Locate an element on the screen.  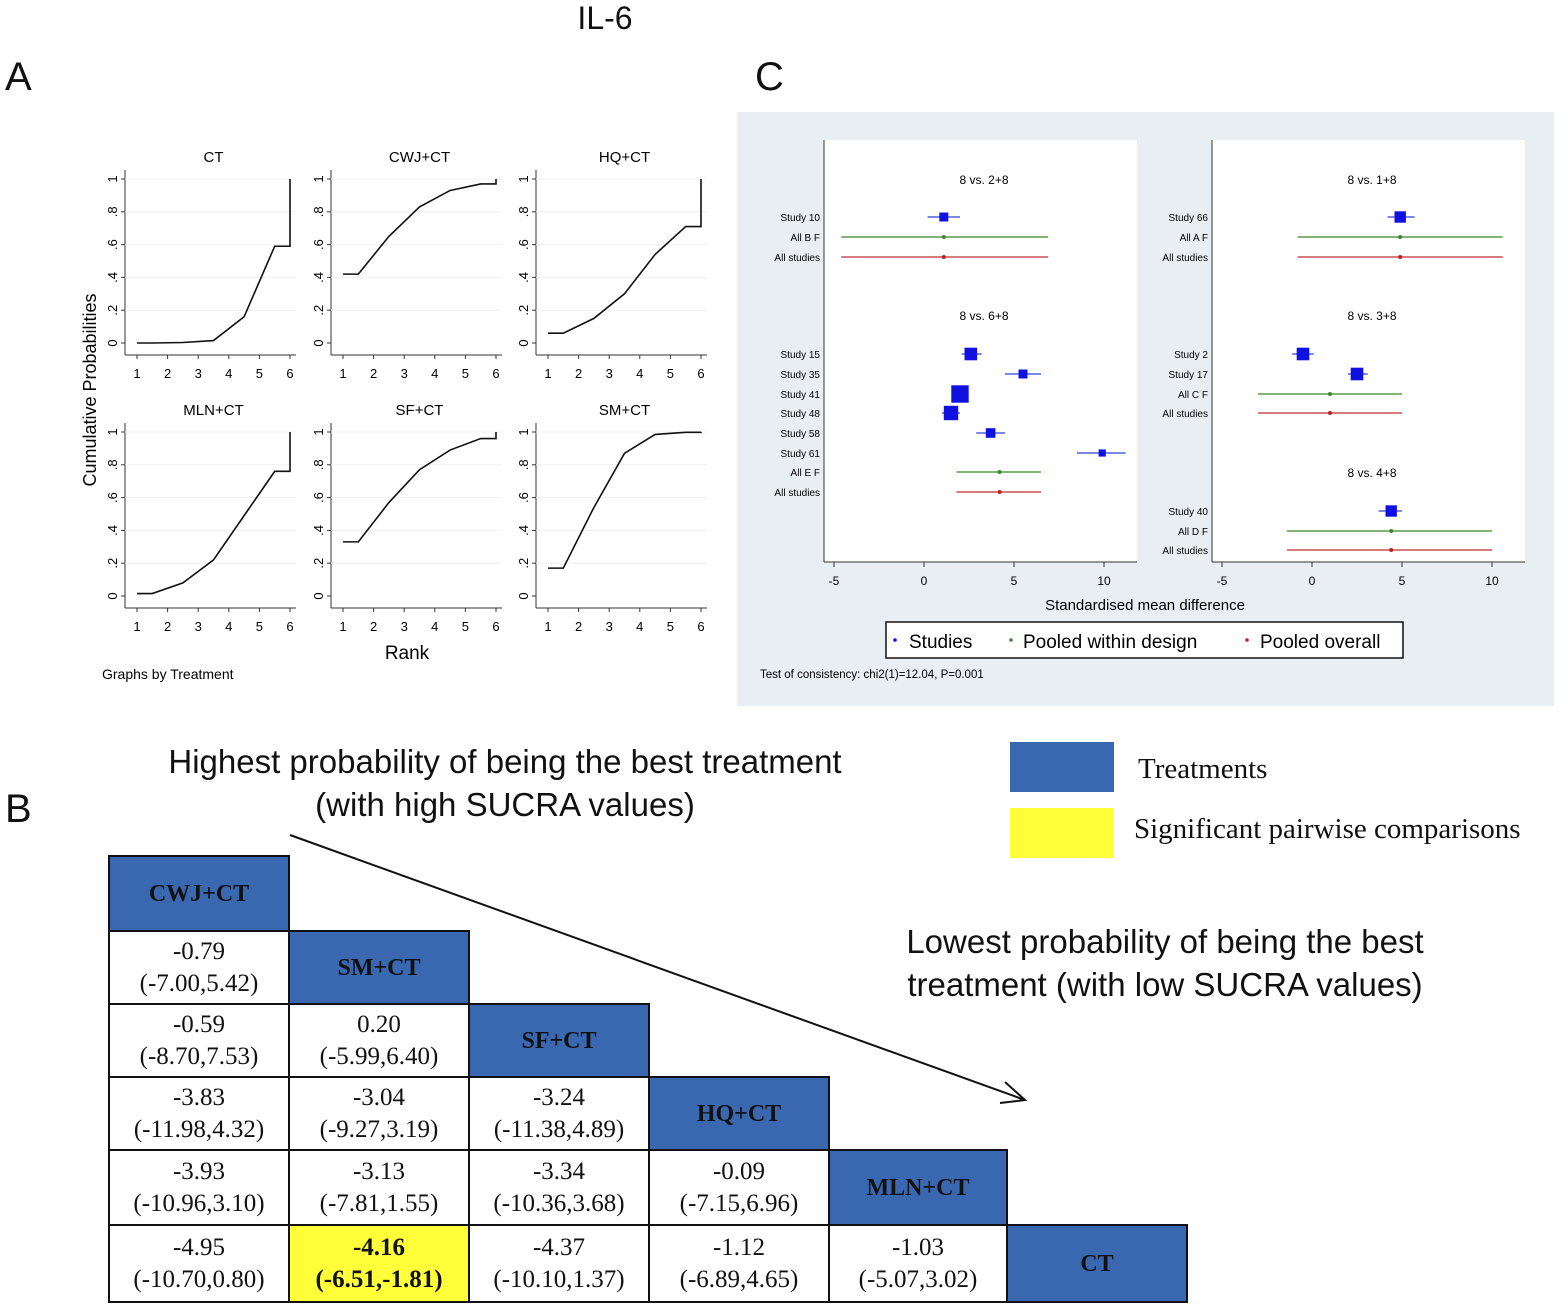
comparison-cell: -3.04 (-9.27,3.19) is located at coordinates (379, 1113).